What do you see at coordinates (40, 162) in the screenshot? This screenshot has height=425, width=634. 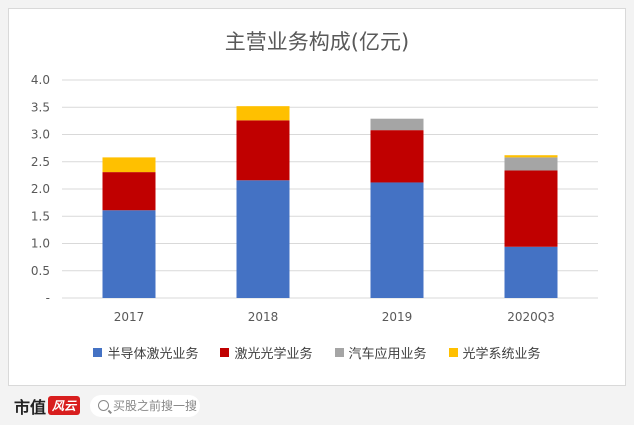 I see `y-tick-label: 2.5` at bounding box center [40, 162].